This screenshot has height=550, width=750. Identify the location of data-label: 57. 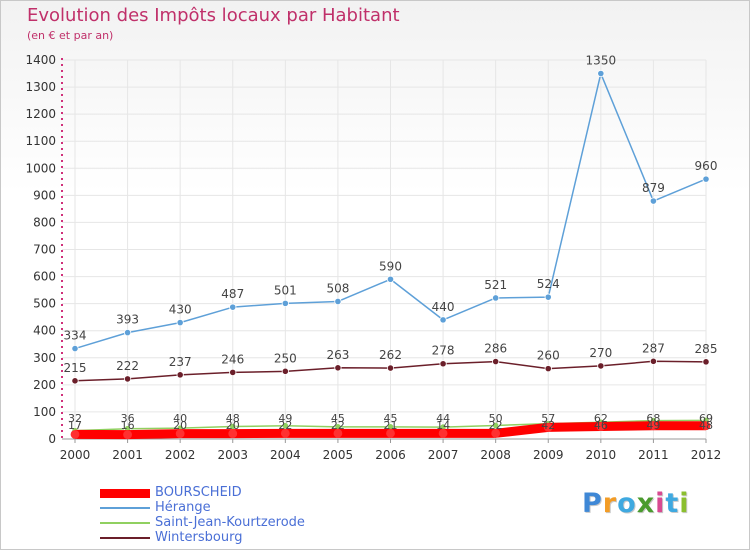
(548, 418).